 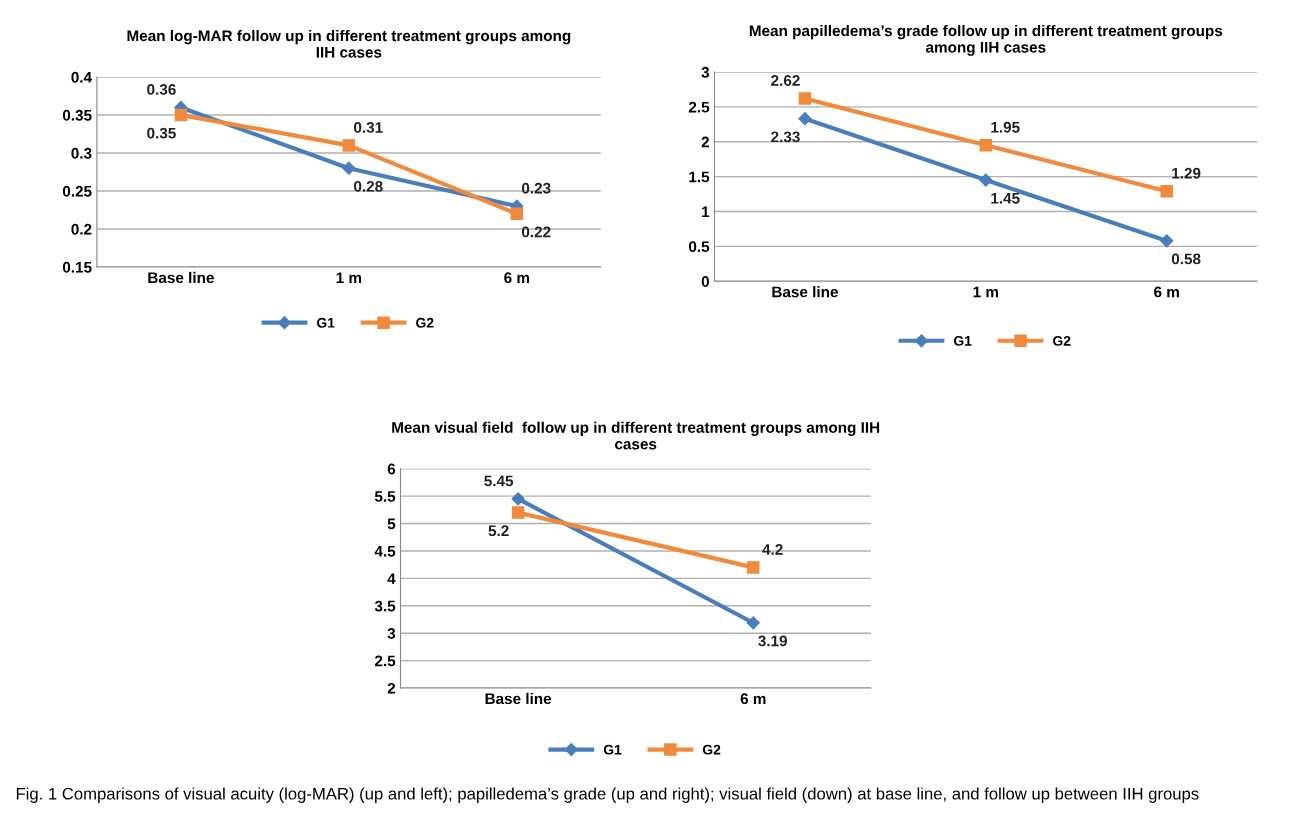 What do you see at coordinates (391, 469) in the screenshot?
I see `y-tick-label: 6` at bounding box center [391, 469].